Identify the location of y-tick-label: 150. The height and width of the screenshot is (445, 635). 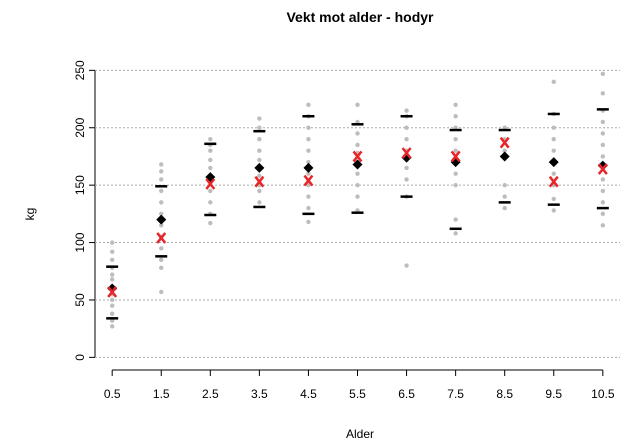
(80, 185).